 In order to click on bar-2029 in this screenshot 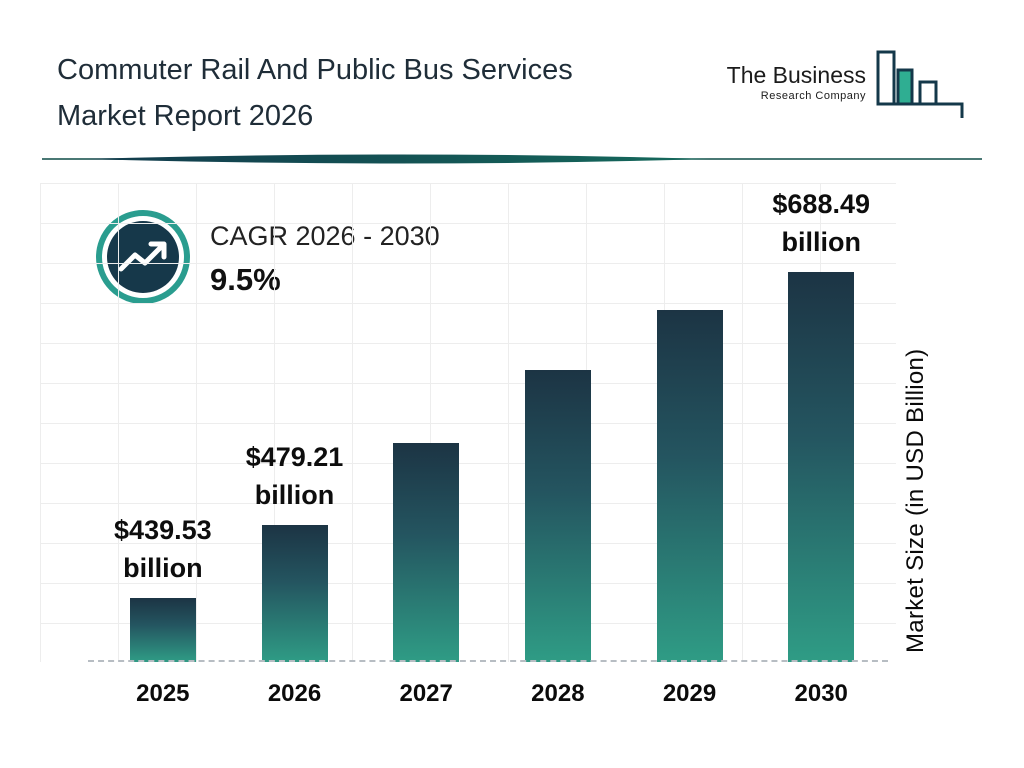, I will do `click(689, 486)`.